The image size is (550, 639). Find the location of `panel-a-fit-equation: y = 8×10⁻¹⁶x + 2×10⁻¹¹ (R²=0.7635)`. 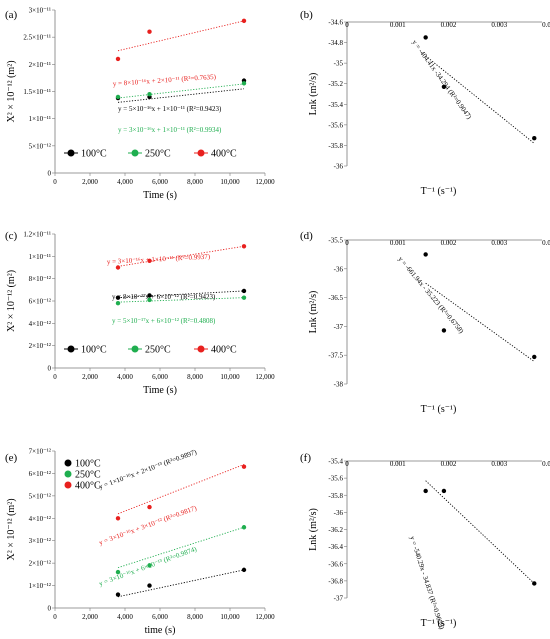

panel-a-fit-equation: y = 8×10⁻¹⁶x + 2×10⁻¹¹ (R²=0.7635) is located at coordinates (165, 80).